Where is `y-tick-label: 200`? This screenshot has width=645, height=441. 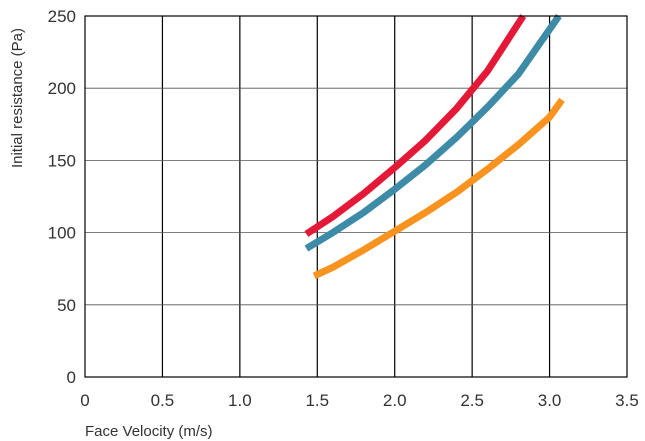 y-tick-label: 200 is located at coordinates (62, 88).